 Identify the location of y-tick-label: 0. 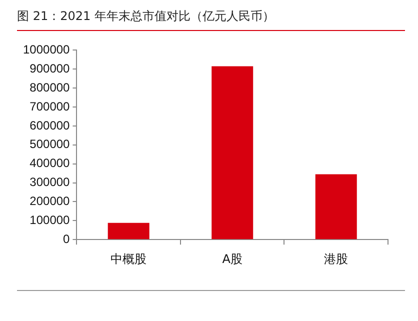
(66, 239).